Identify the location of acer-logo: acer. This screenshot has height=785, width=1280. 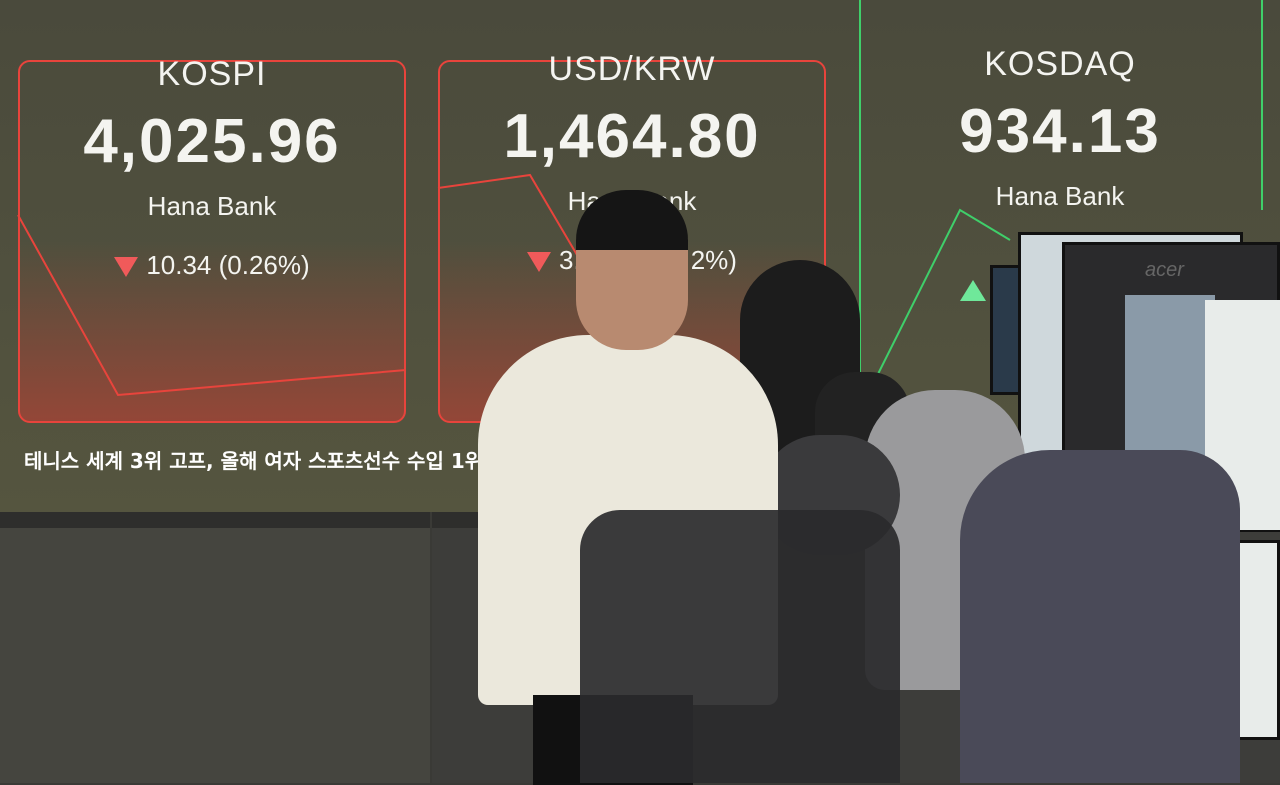
(1164, 270).